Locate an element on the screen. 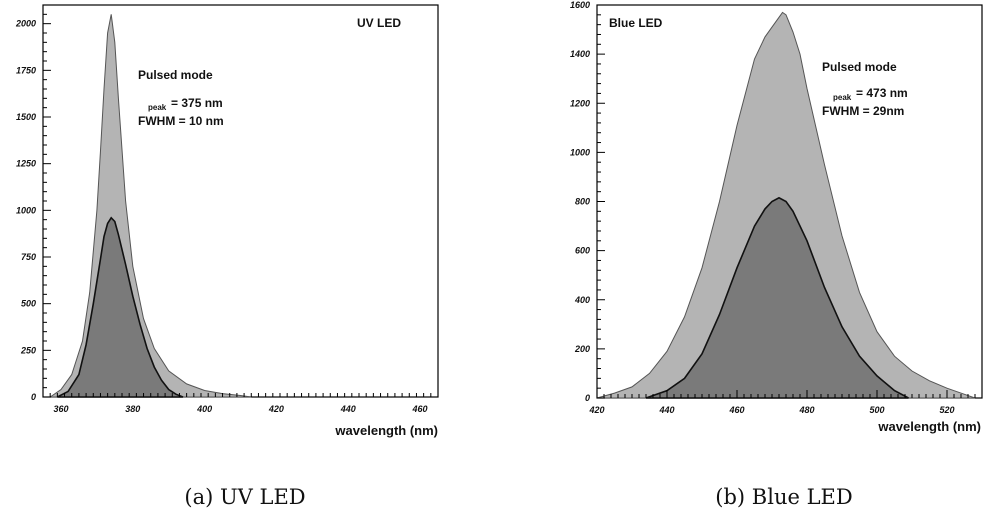 Image resolution: width=984 pixels, height=525 pixels. x-tick-label-uv: 380 is located at coordinates (132, 409).